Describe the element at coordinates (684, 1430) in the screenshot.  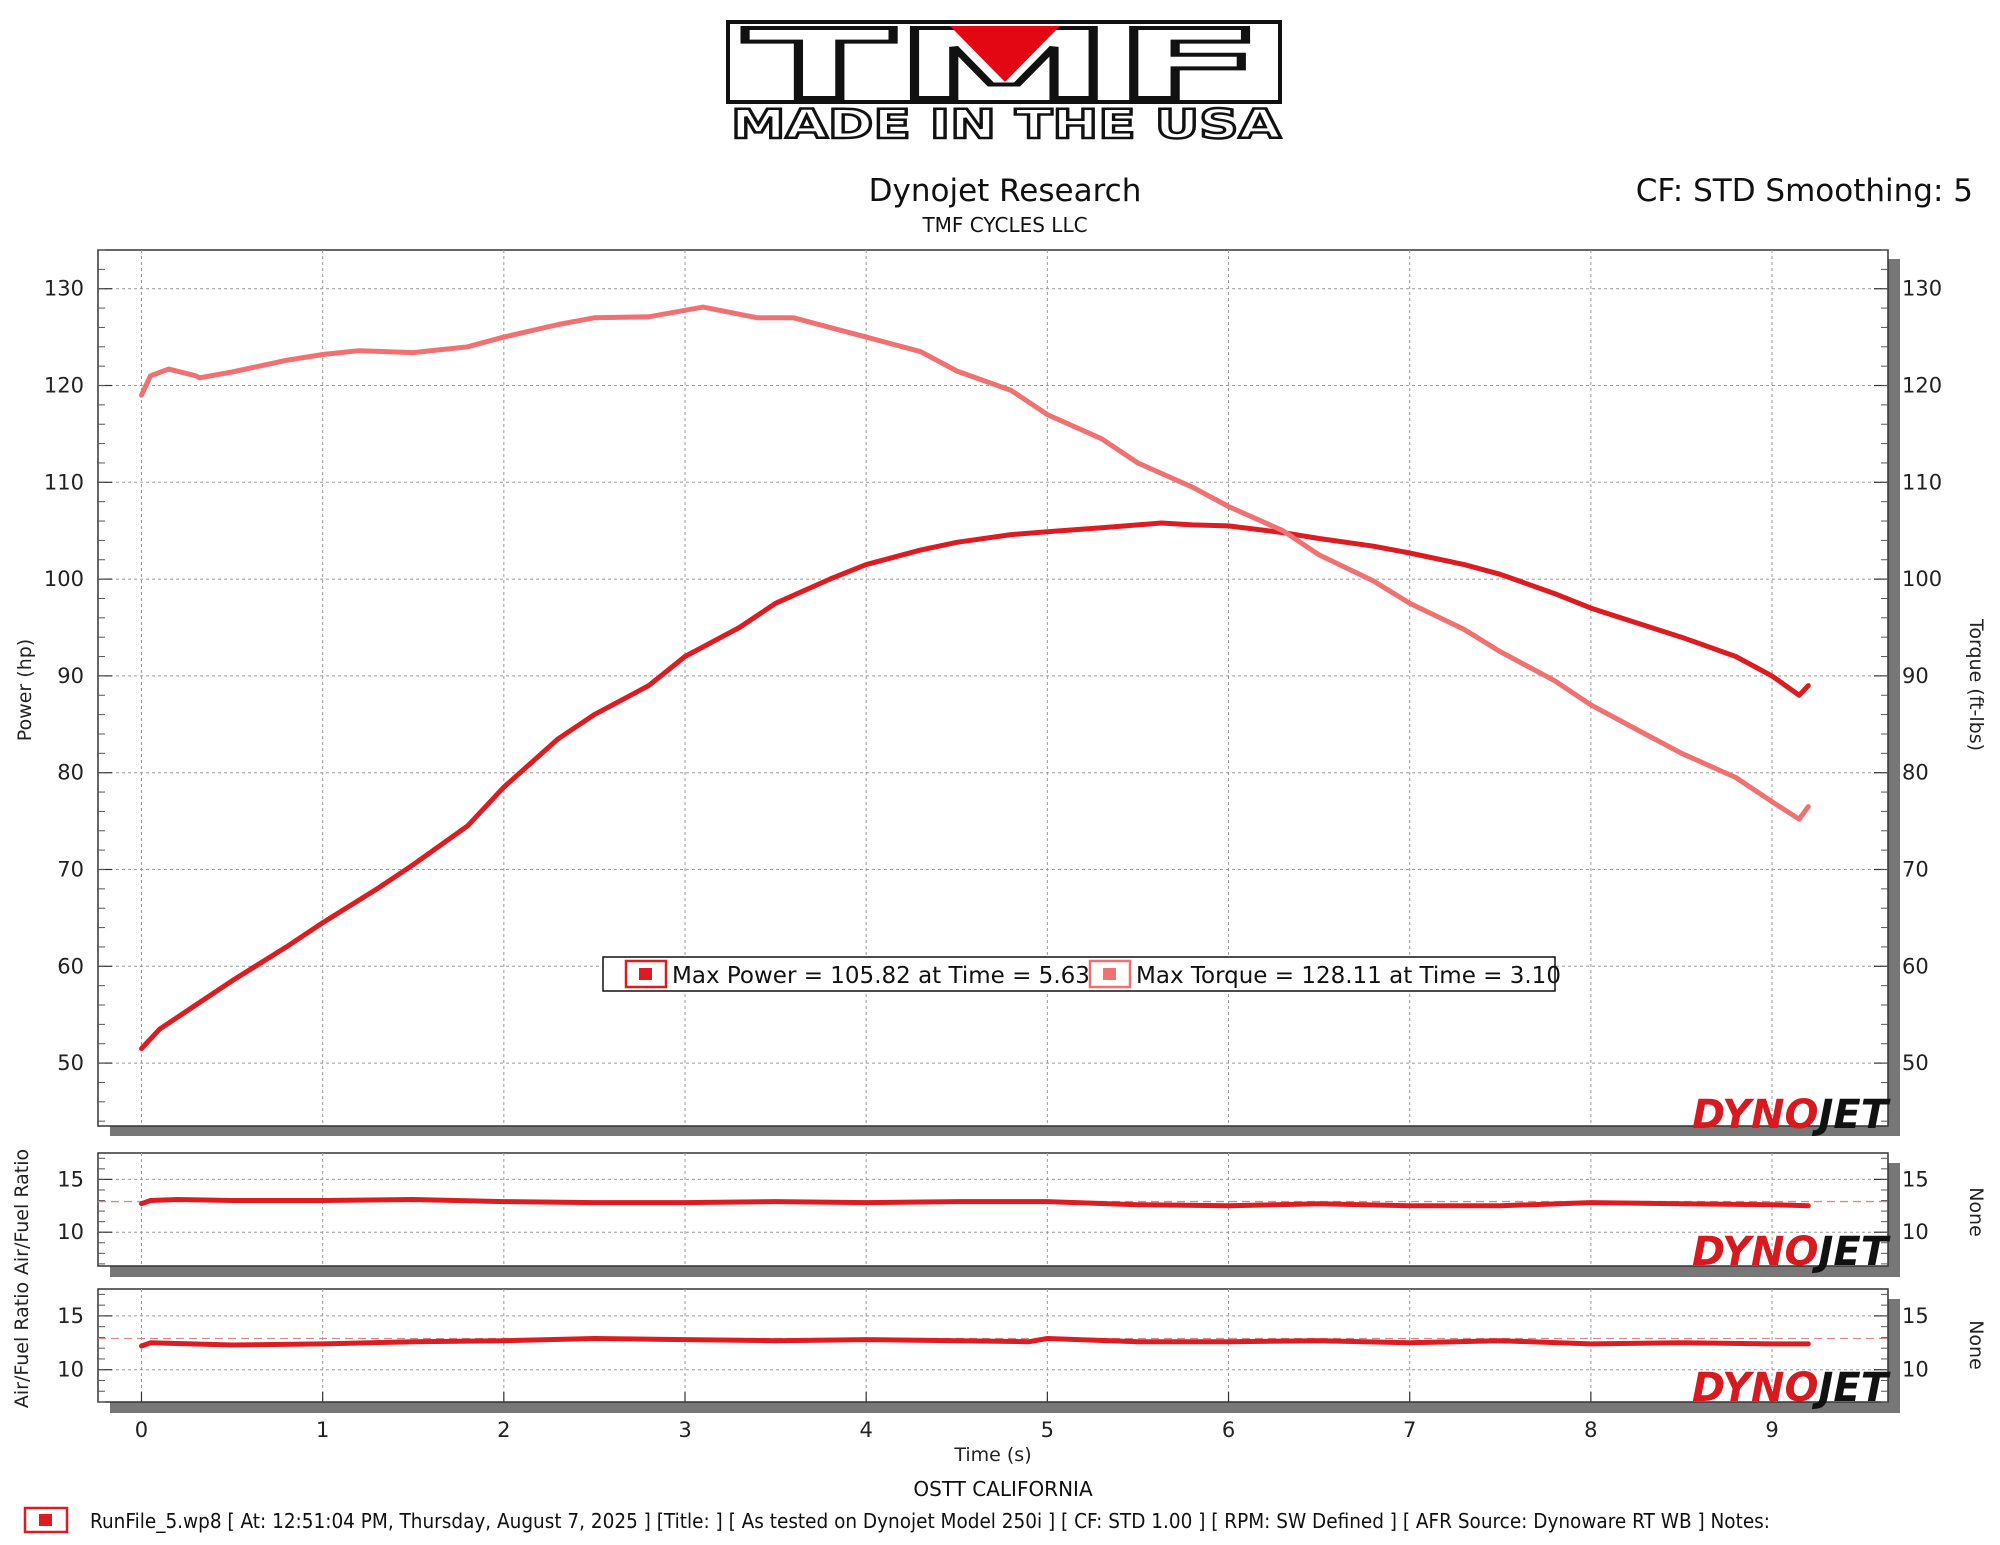
I see `x-tick-label: 3` at that location.